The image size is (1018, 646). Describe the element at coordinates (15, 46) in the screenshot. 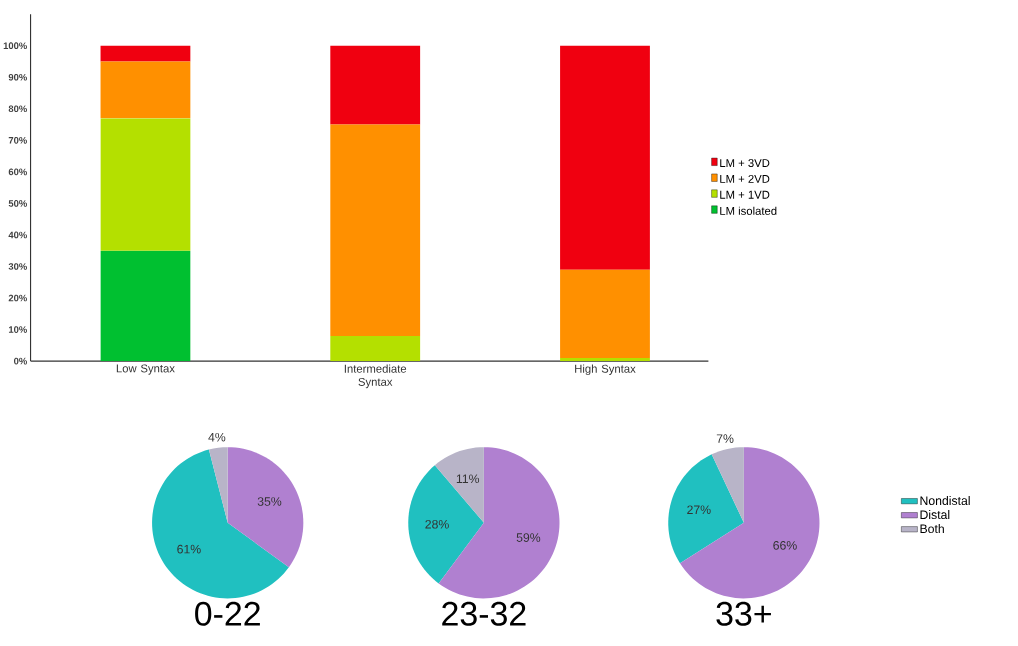

I see `y-tick-label: 100%` at that location.